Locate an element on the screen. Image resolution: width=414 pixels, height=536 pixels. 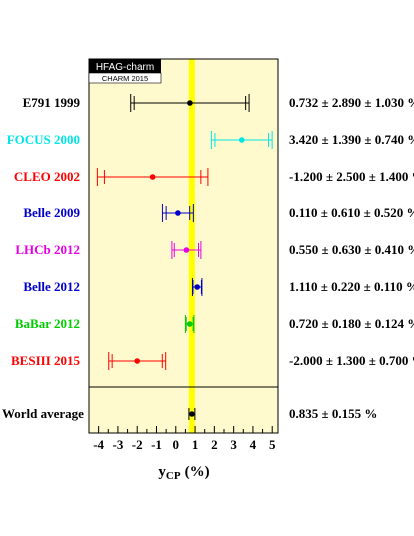
measurement-row: FOCUS 2000 3.420 ± 1.390 ± 0.740 % is located at coordinates (210, 140).